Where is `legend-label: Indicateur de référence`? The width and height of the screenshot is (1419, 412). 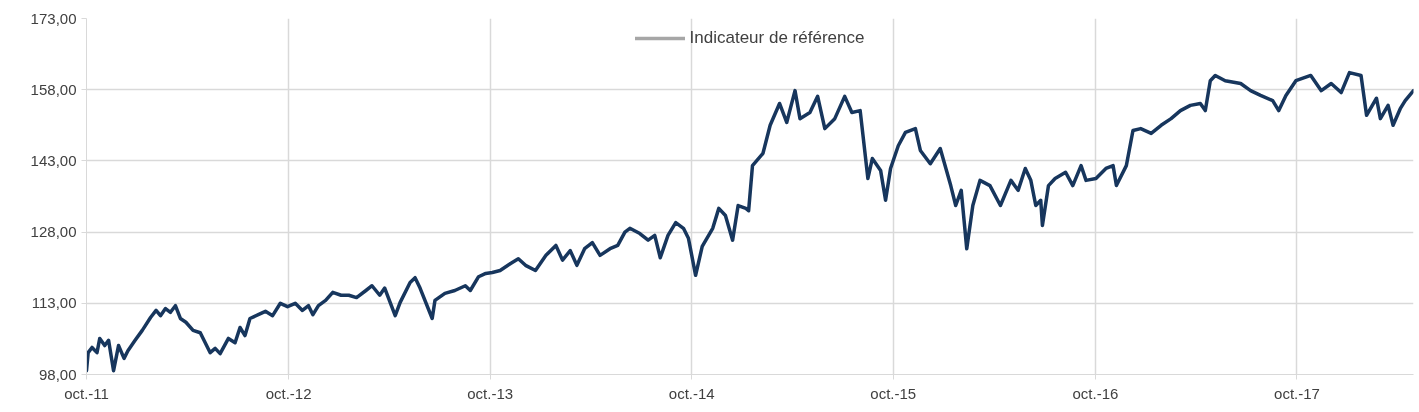
legend-label: Indicateur de référence is located at coordinates (777, 38).